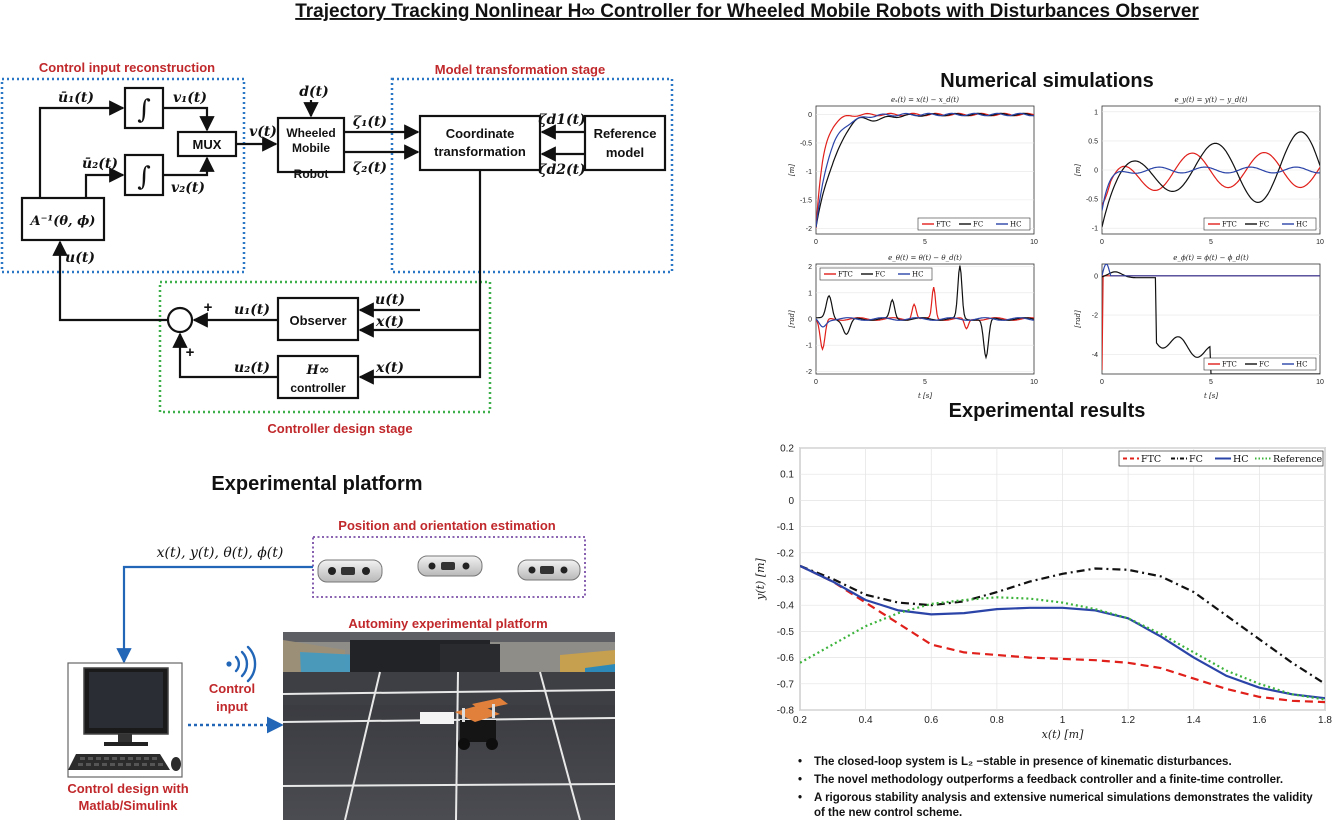 This screenshot has width=1333, height=834. I want to click on design-label-2: Matlab/Simulink, so click(129, 805).